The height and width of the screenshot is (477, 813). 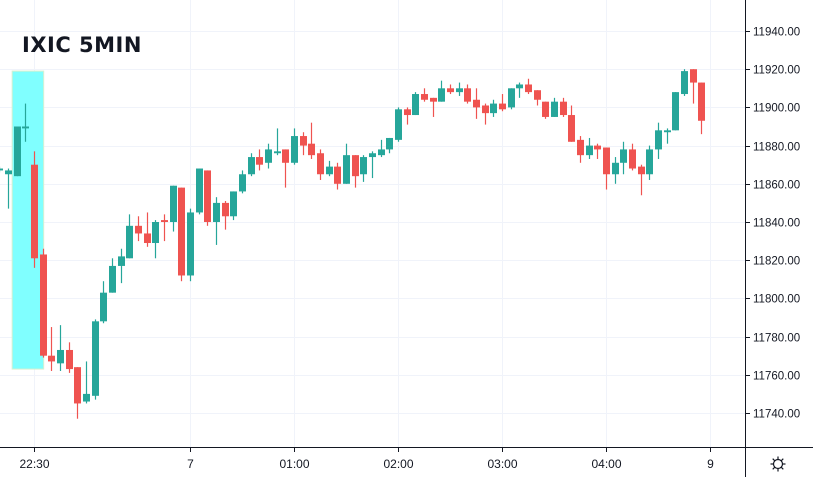 I want to click on y-tick-label: 11840.00, so click(x=776, y=224).